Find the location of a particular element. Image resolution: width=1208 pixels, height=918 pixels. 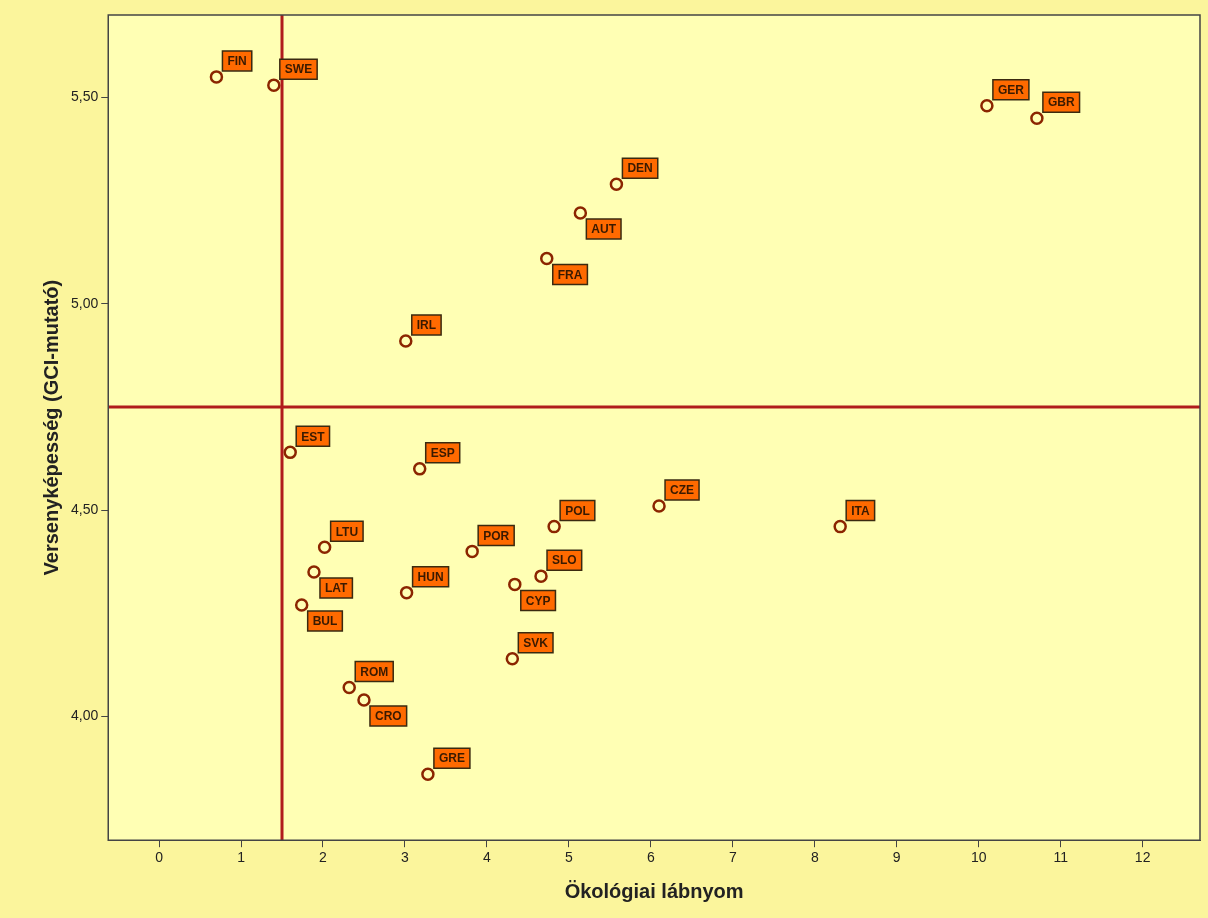

annotation: IRL is located at coordinates (426, 325).